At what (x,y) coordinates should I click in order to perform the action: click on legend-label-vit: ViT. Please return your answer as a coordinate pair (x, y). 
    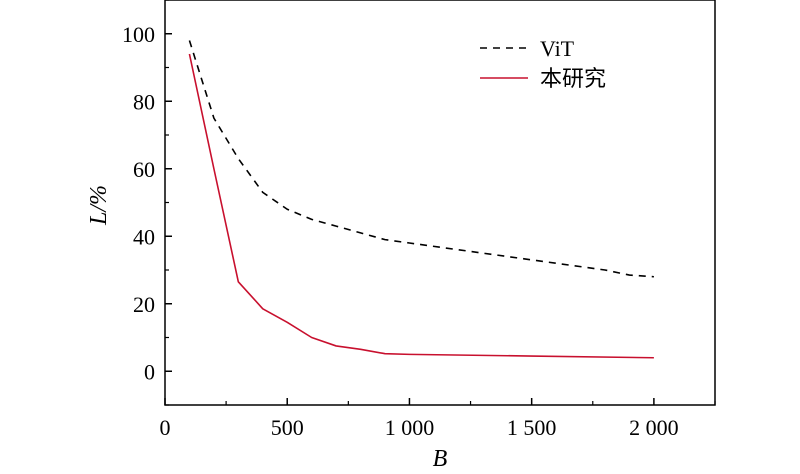
    Looking at the image, I should click on (557, 48).